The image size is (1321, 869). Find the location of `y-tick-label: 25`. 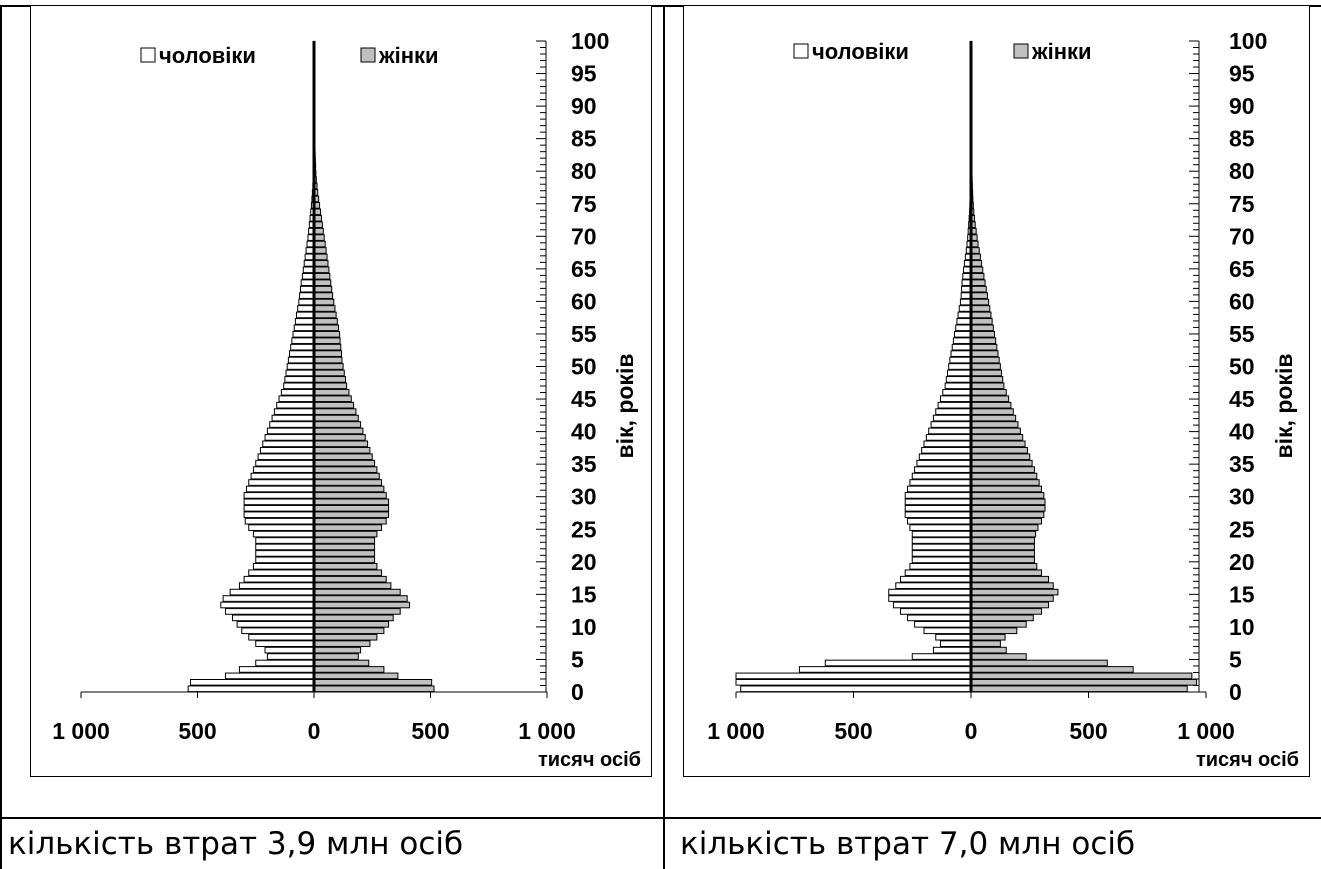

y-tick-label: 25 is located at coordinates (1242, 529).